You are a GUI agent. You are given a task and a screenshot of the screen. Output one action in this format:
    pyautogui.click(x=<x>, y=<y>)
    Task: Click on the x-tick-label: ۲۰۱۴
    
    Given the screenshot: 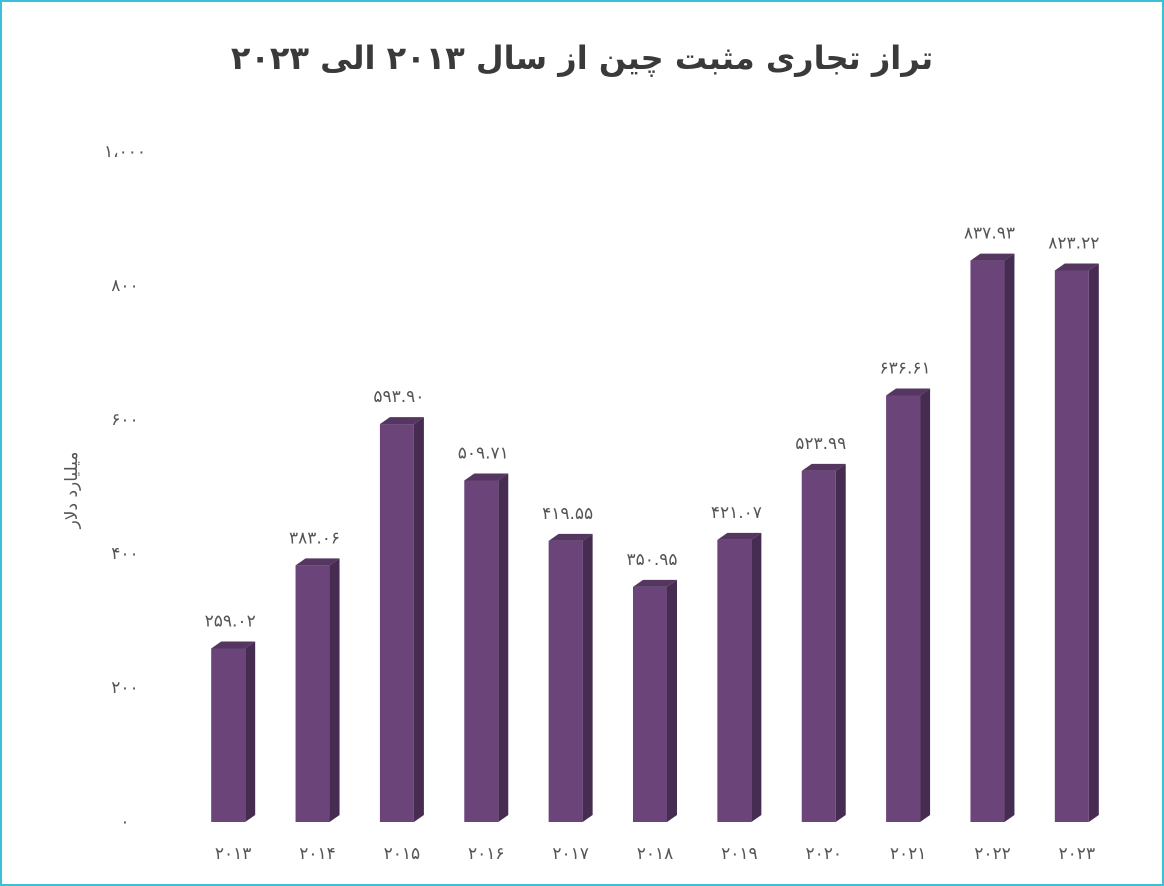 What is the action you would take?
    pyautogui.click(x=317, y=854)
    